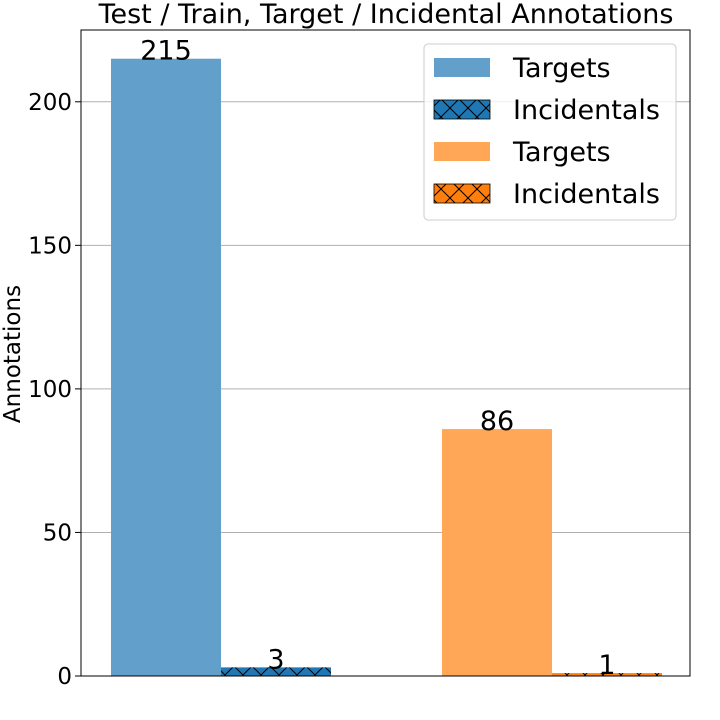 The height and width of the screenshot is (720, 720). What do you see at coordinates (50, 246) in the screenshot?
I see `y-tick-label: 150` at bounding box center [50, 246].